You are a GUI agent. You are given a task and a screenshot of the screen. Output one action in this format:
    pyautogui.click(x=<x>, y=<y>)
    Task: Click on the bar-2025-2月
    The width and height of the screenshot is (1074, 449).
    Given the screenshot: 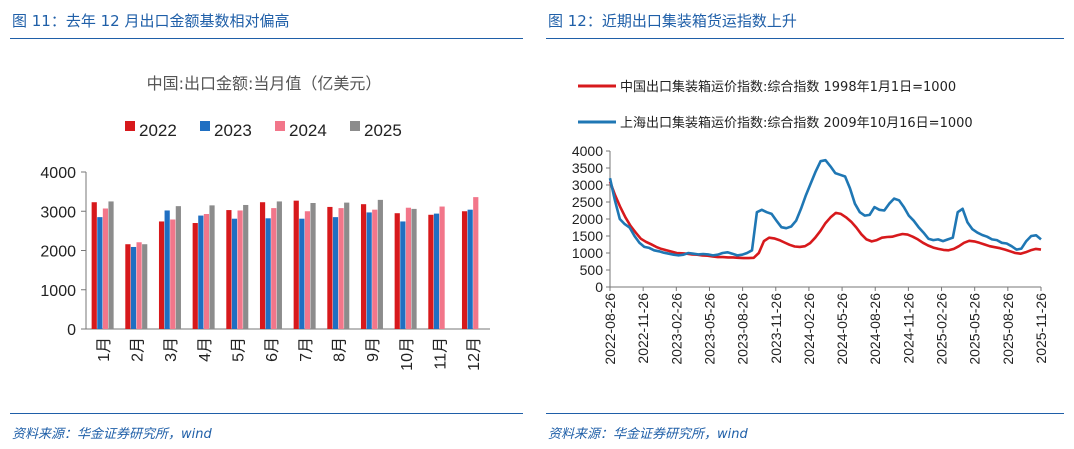 What is the action you would take?
    pyautogui.click(x=145, y=286)
    